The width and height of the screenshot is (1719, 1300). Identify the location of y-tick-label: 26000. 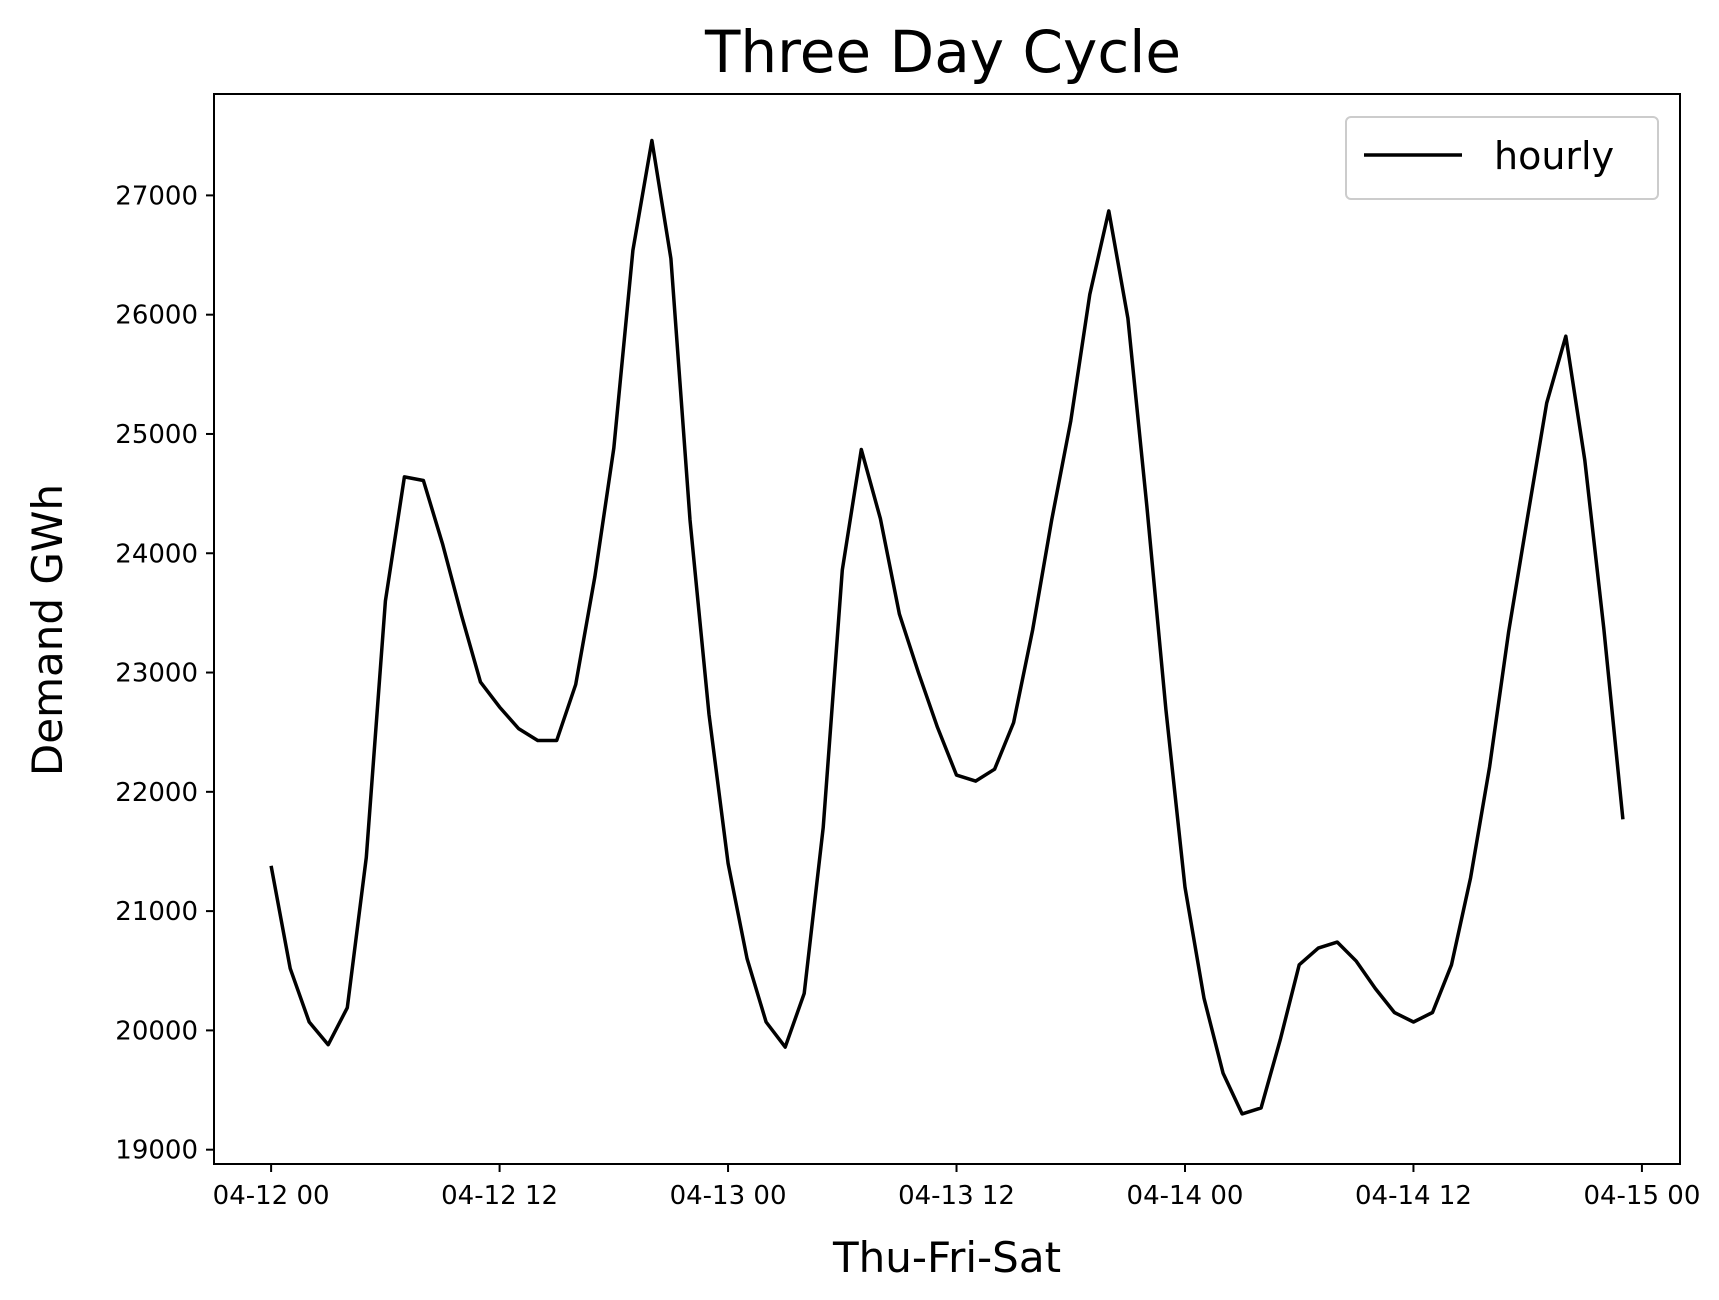
(156, 316).